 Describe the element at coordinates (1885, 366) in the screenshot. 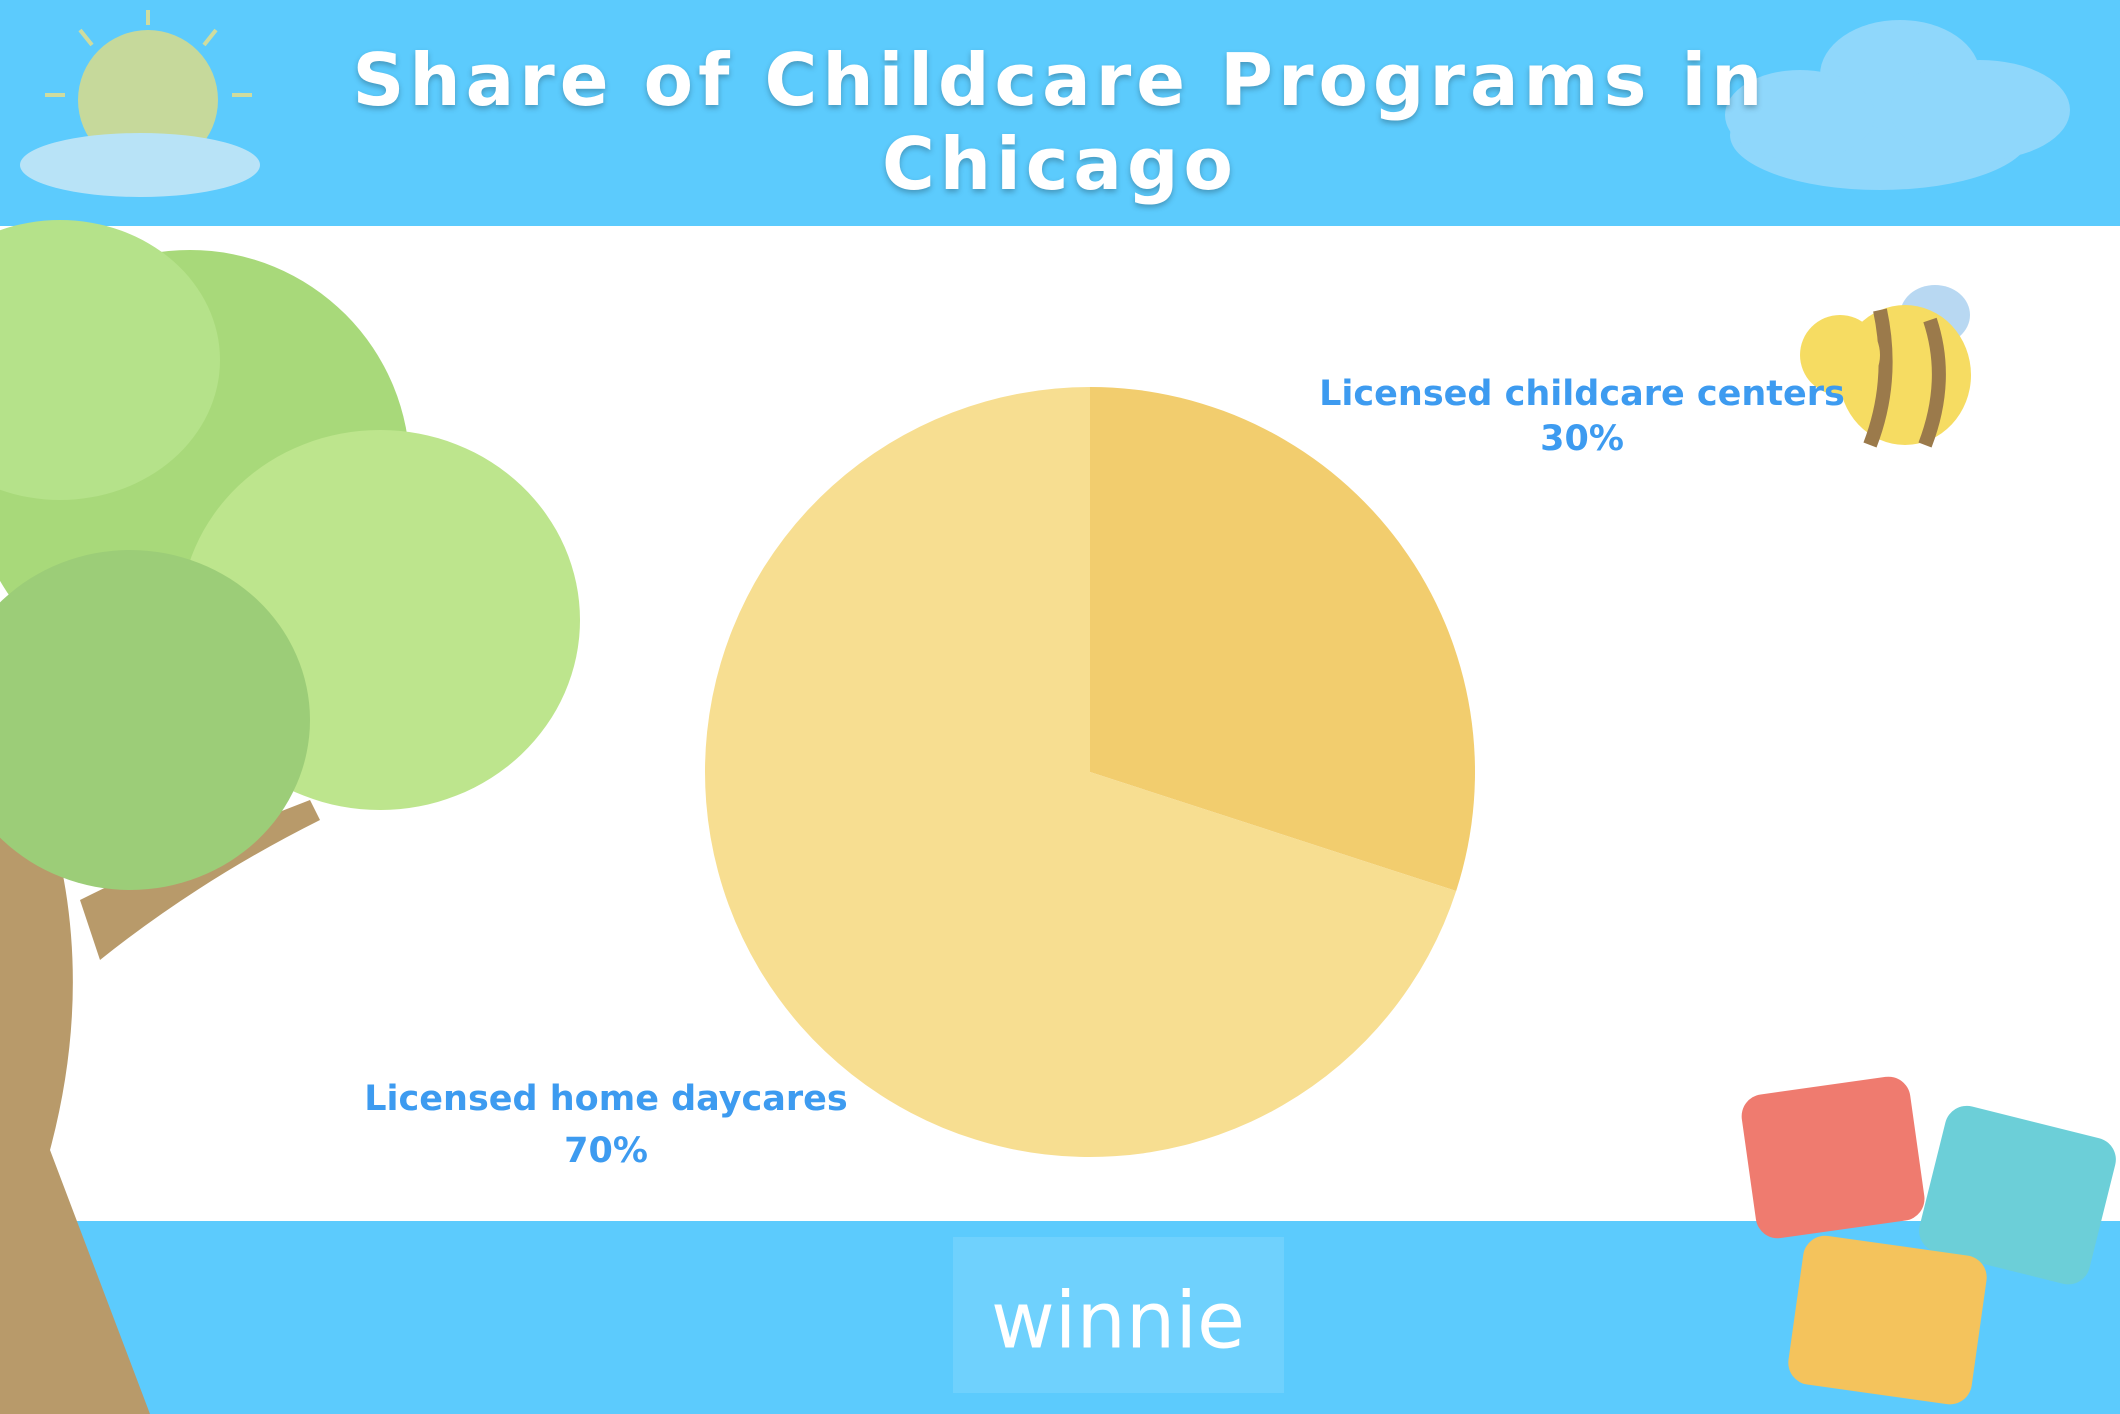

I see `bee` at that location.